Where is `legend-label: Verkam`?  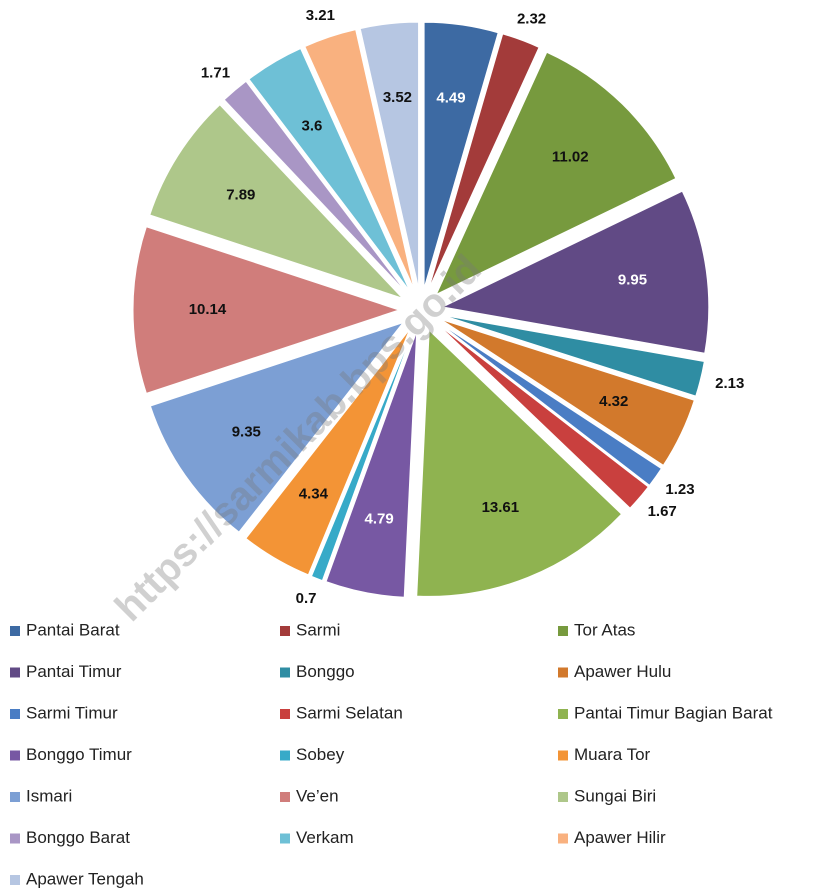 legend-label: Verkam is located at coordinates (325, 837).